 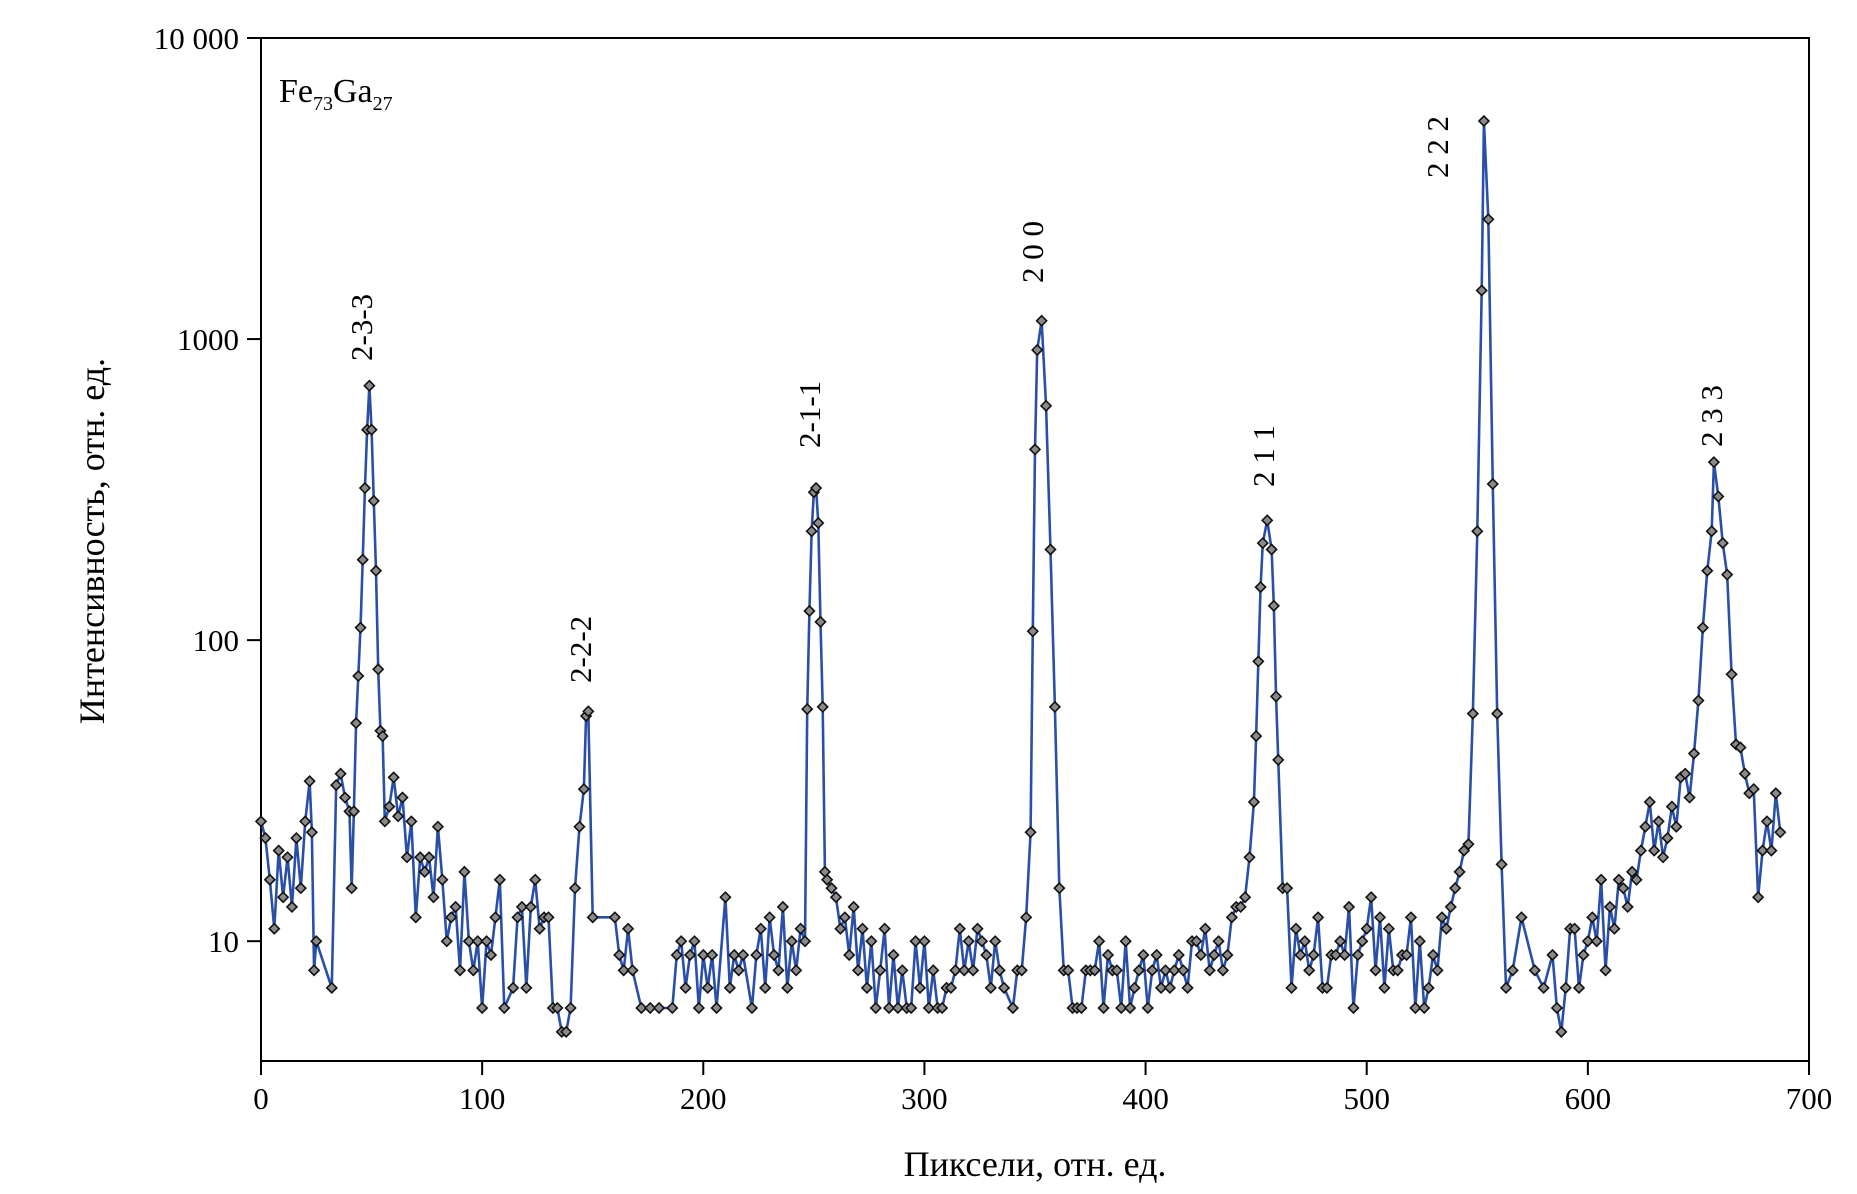 What do you see at coordinates (323, 104) in the screenshot?
I see `formula-part: 73` at bounding box center [323, 104].